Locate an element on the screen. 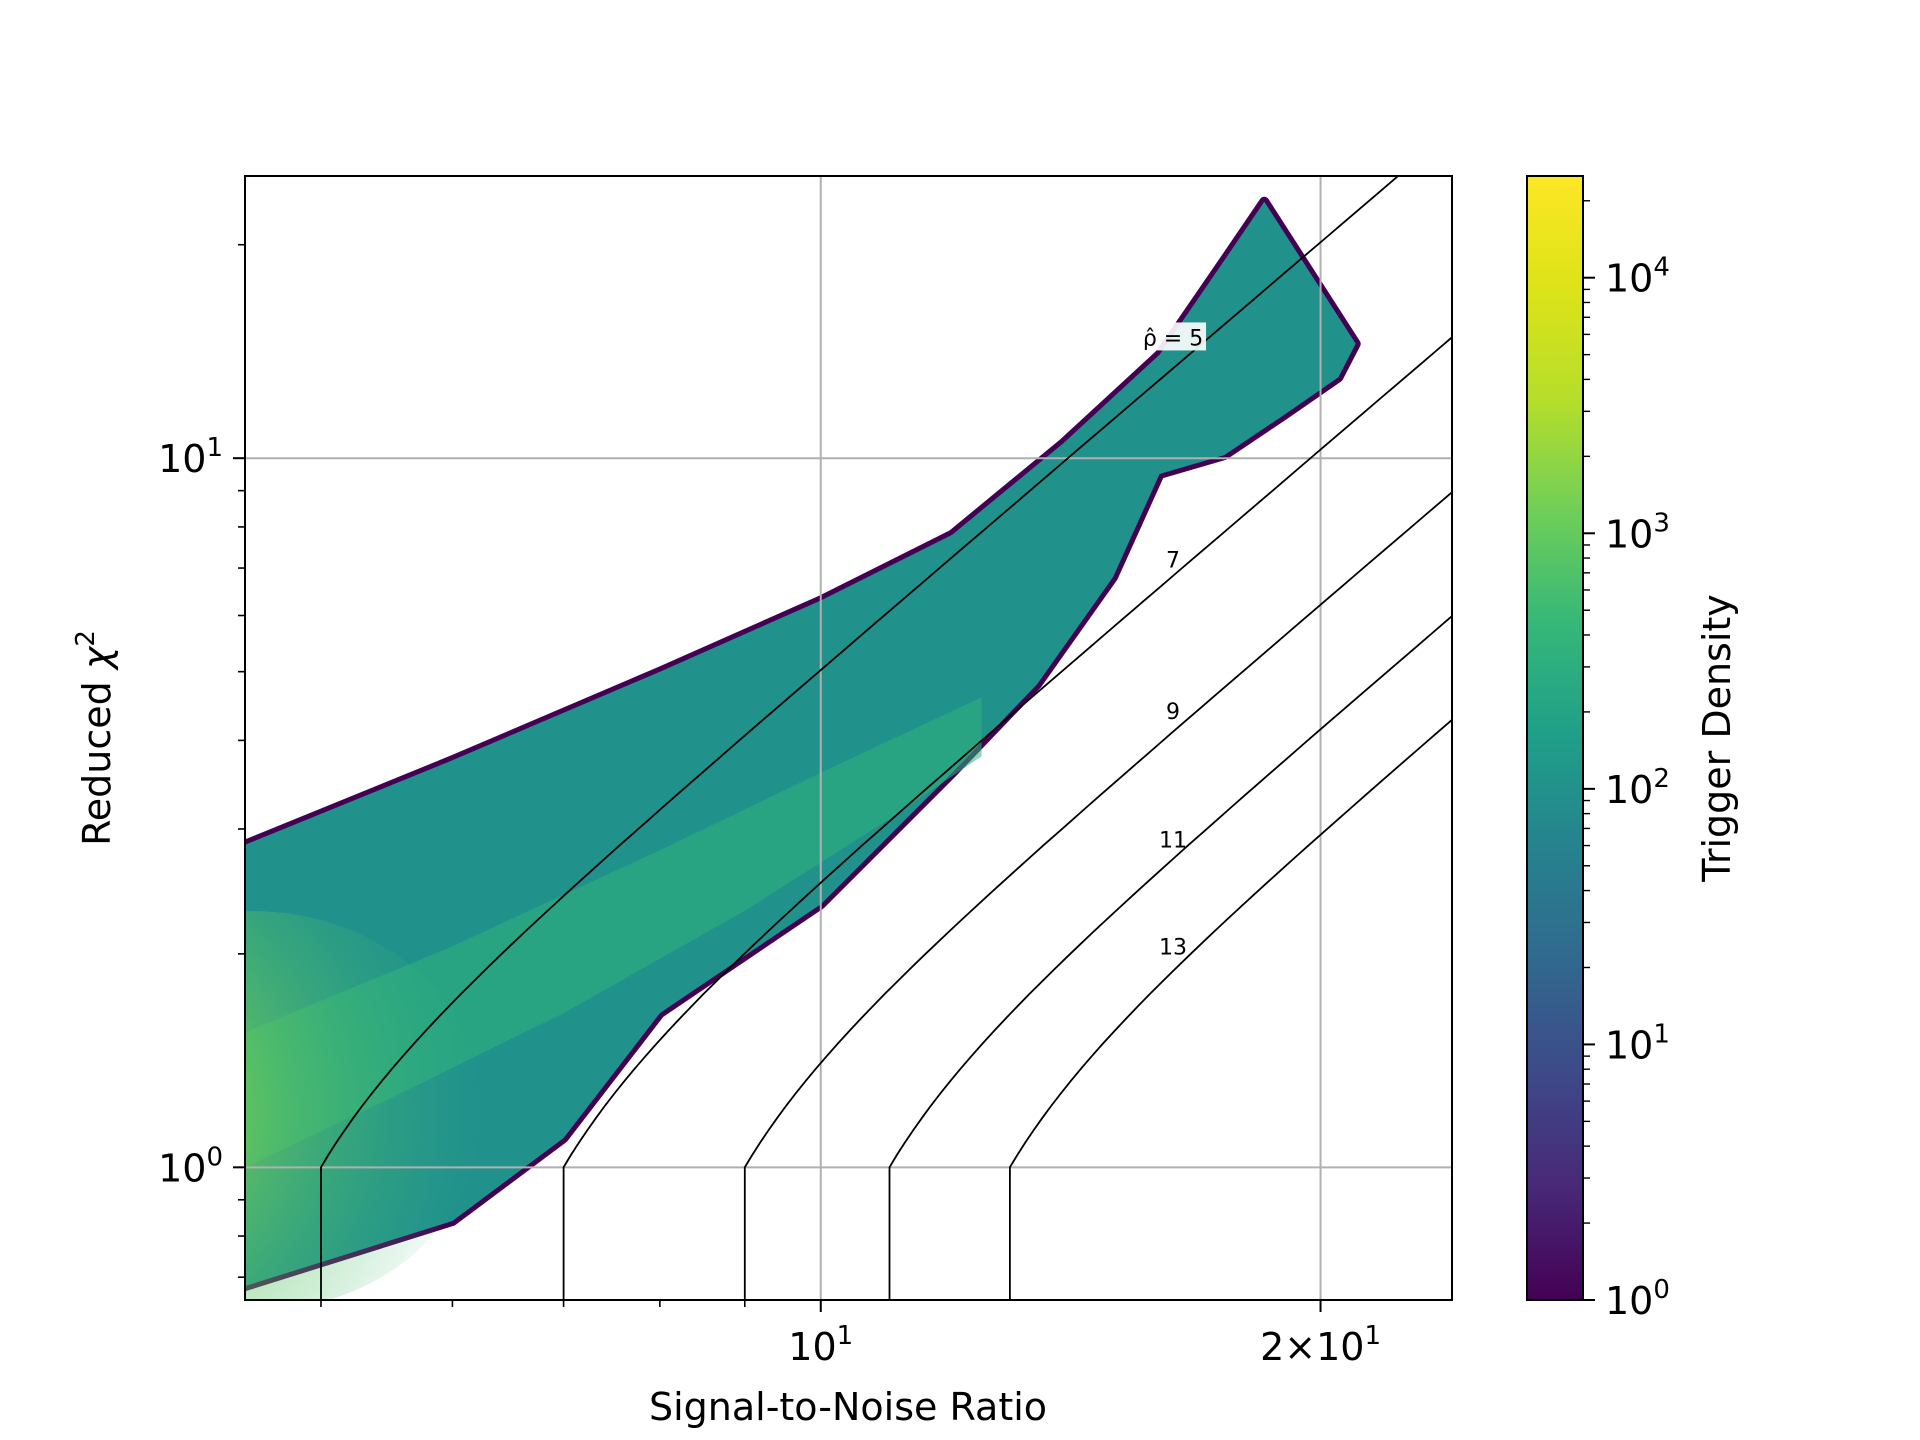 The height and width of the screenshot is (1440, 1920). colorbar-tick-label-2: 102 is located at coordinates (1637, 788).